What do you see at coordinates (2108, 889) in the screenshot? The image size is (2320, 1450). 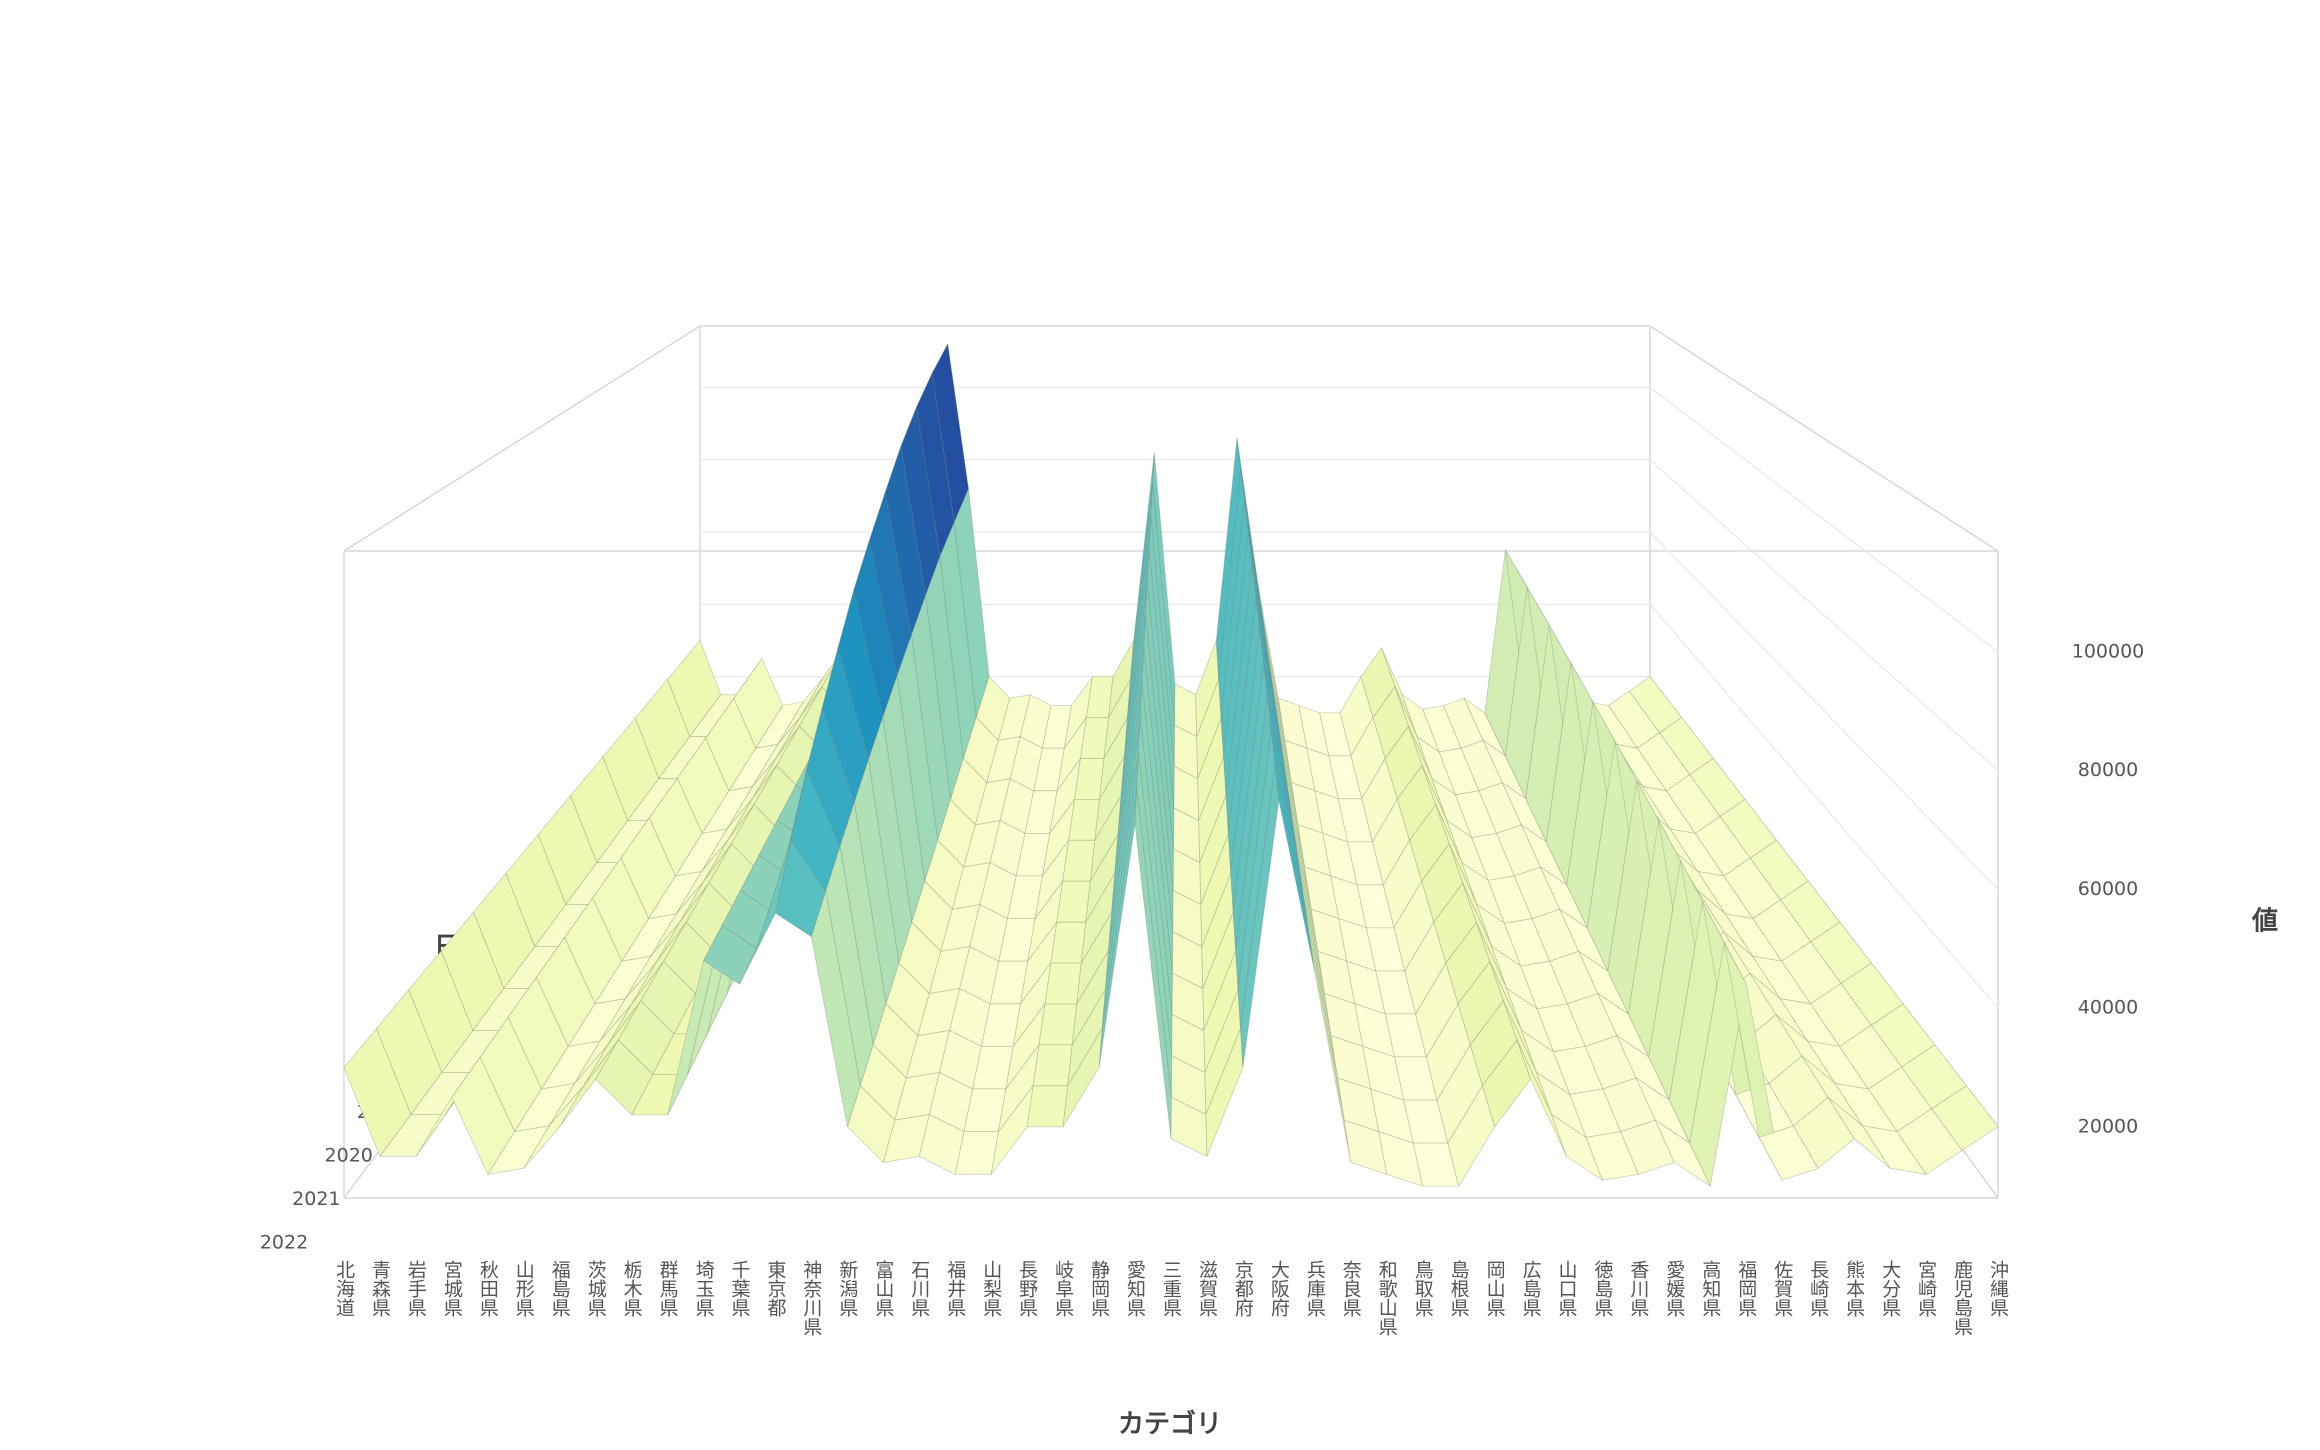 I see `z-tick-label: 60000` at bounding box center [2108, 889].